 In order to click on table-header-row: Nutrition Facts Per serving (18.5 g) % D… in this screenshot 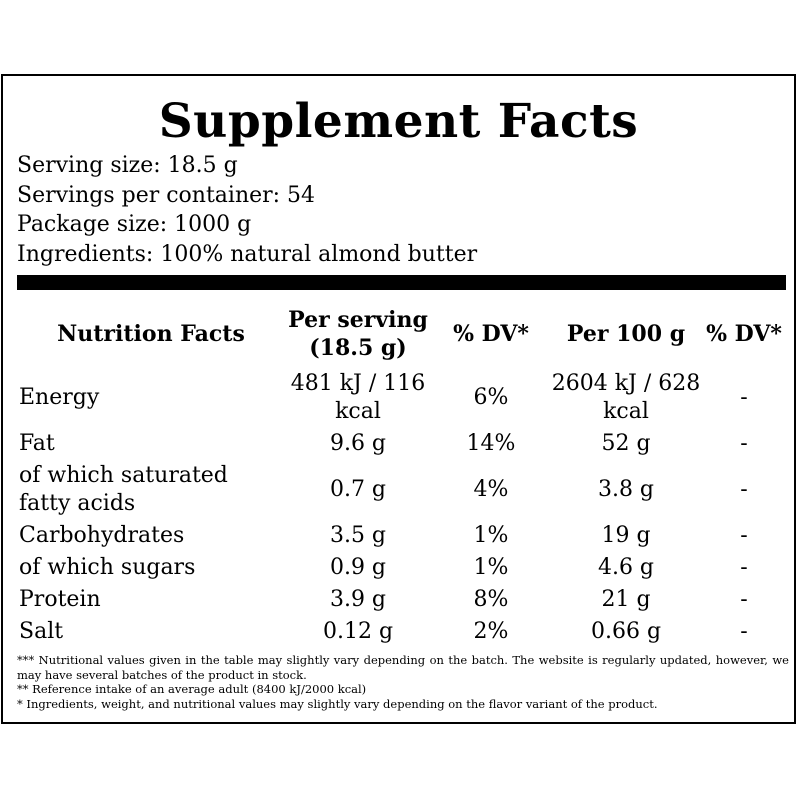, I will do `click(402, 335)`.